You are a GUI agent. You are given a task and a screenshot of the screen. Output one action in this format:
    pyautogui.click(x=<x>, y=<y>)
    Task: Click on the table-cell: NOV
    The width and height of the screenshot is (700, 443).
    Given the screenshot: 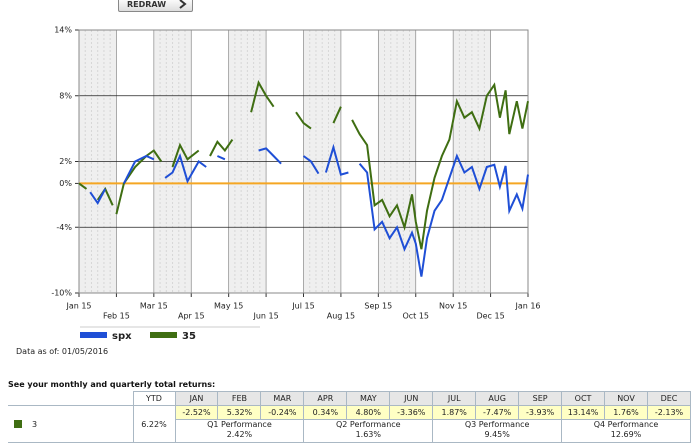 What is the action you would take?
    pyautogui.click(x=626, y=398)
    